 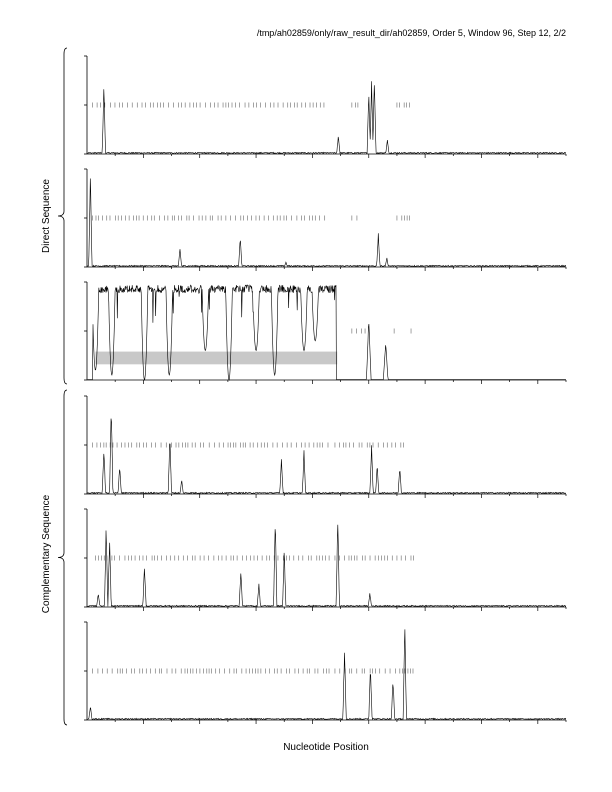 I want to click on group-label-complementary: Complementary Sequence, so click(x=46, y=553).